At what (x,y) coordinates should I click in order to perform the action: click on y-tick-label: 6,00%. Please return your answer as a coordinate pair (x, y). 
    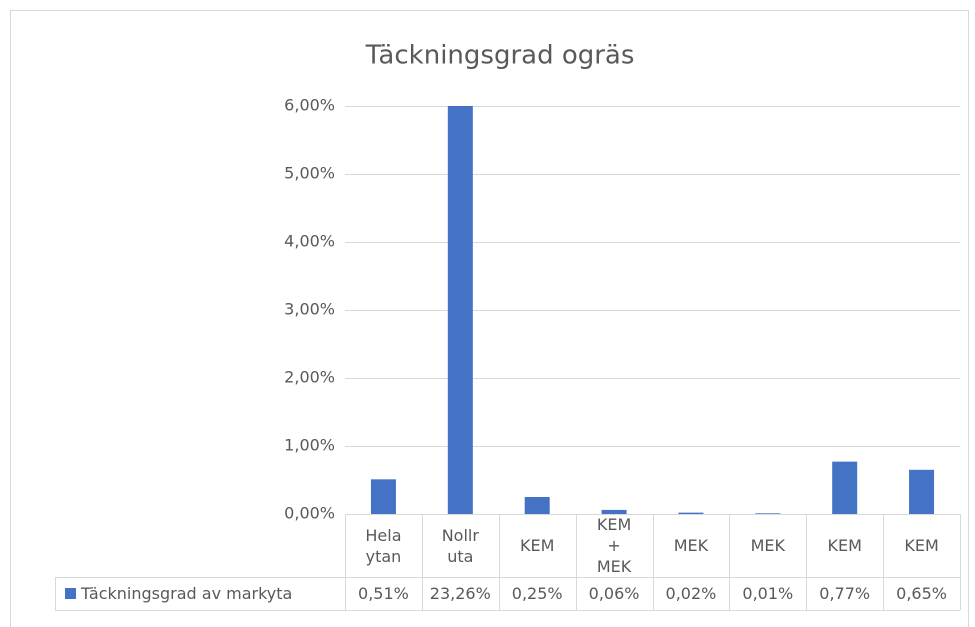
    Looking at the image, I should click on (309, 105).